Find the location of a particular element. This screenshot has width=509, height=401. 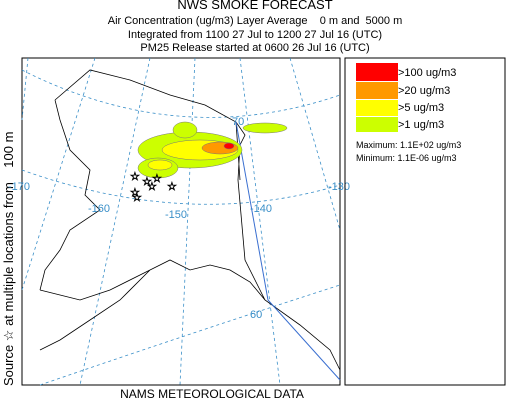

legend-label: >5 ug/m3 is located at coordinates (421, 108).